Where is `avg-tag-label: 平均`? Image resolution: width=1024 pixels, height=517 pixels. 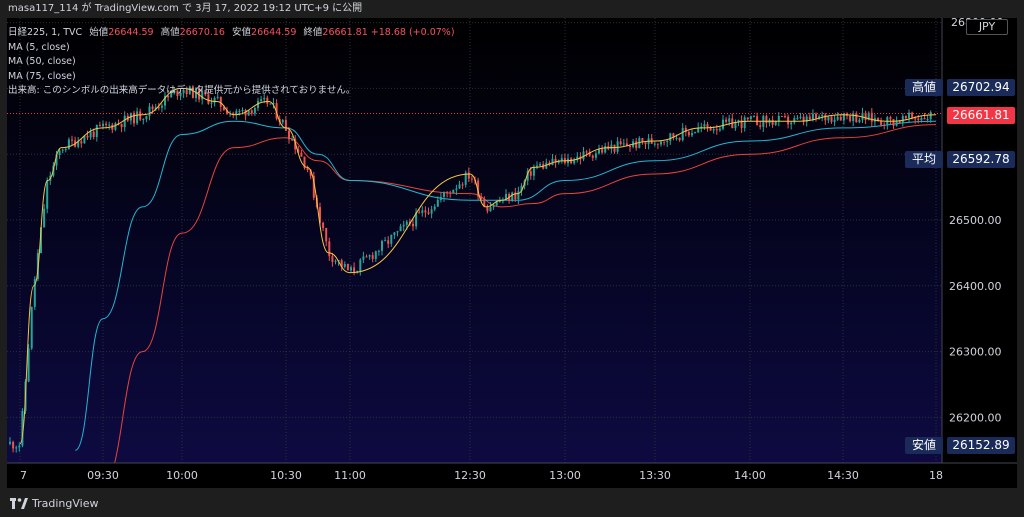 avg-tag-label: 平均 is located at coordinates (924, 159).